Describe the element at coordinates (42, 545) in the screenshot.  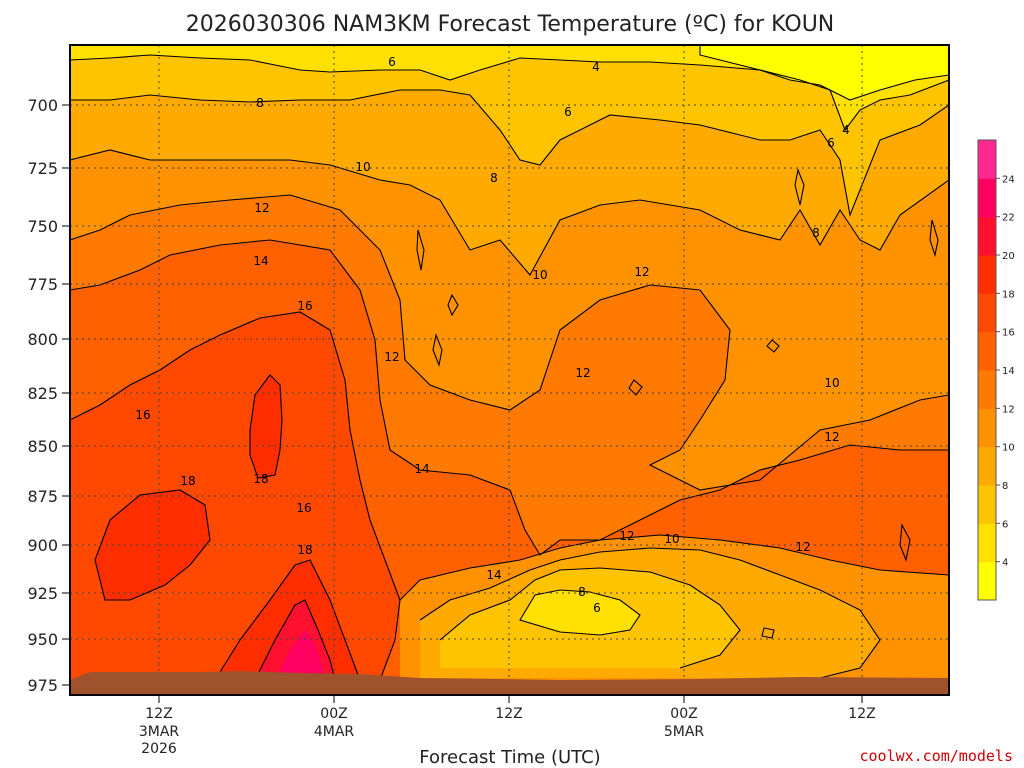
I see `y-tick-label: 900` at that location.